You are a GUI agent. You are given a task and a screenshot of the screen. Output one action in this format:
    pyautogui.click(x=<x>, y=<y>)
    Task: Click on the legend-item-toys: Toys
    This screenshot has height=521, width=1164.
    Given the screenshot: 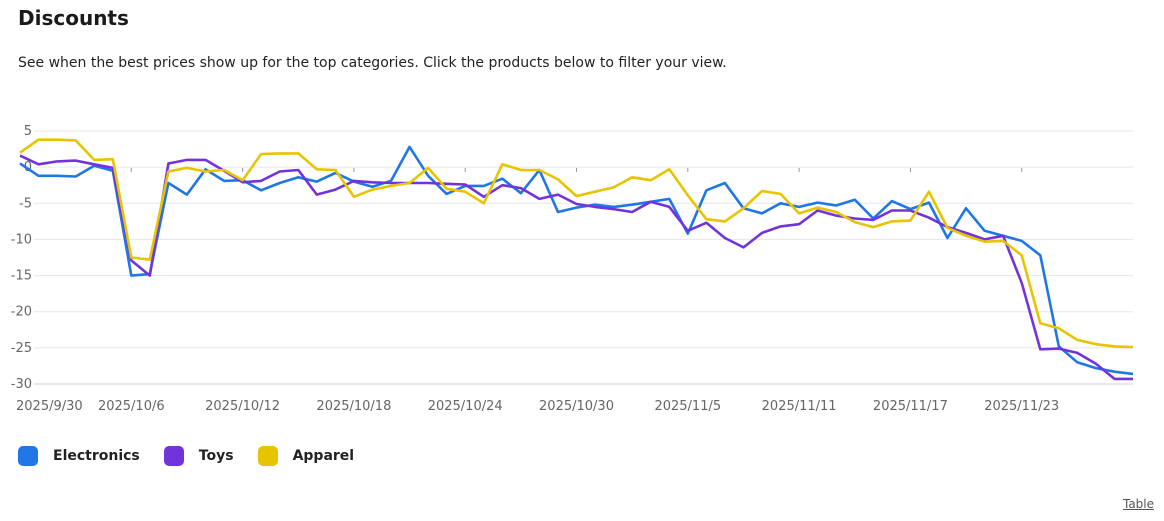 What is the action you would take?
    pyautogui.click(x=198, y=456)
    